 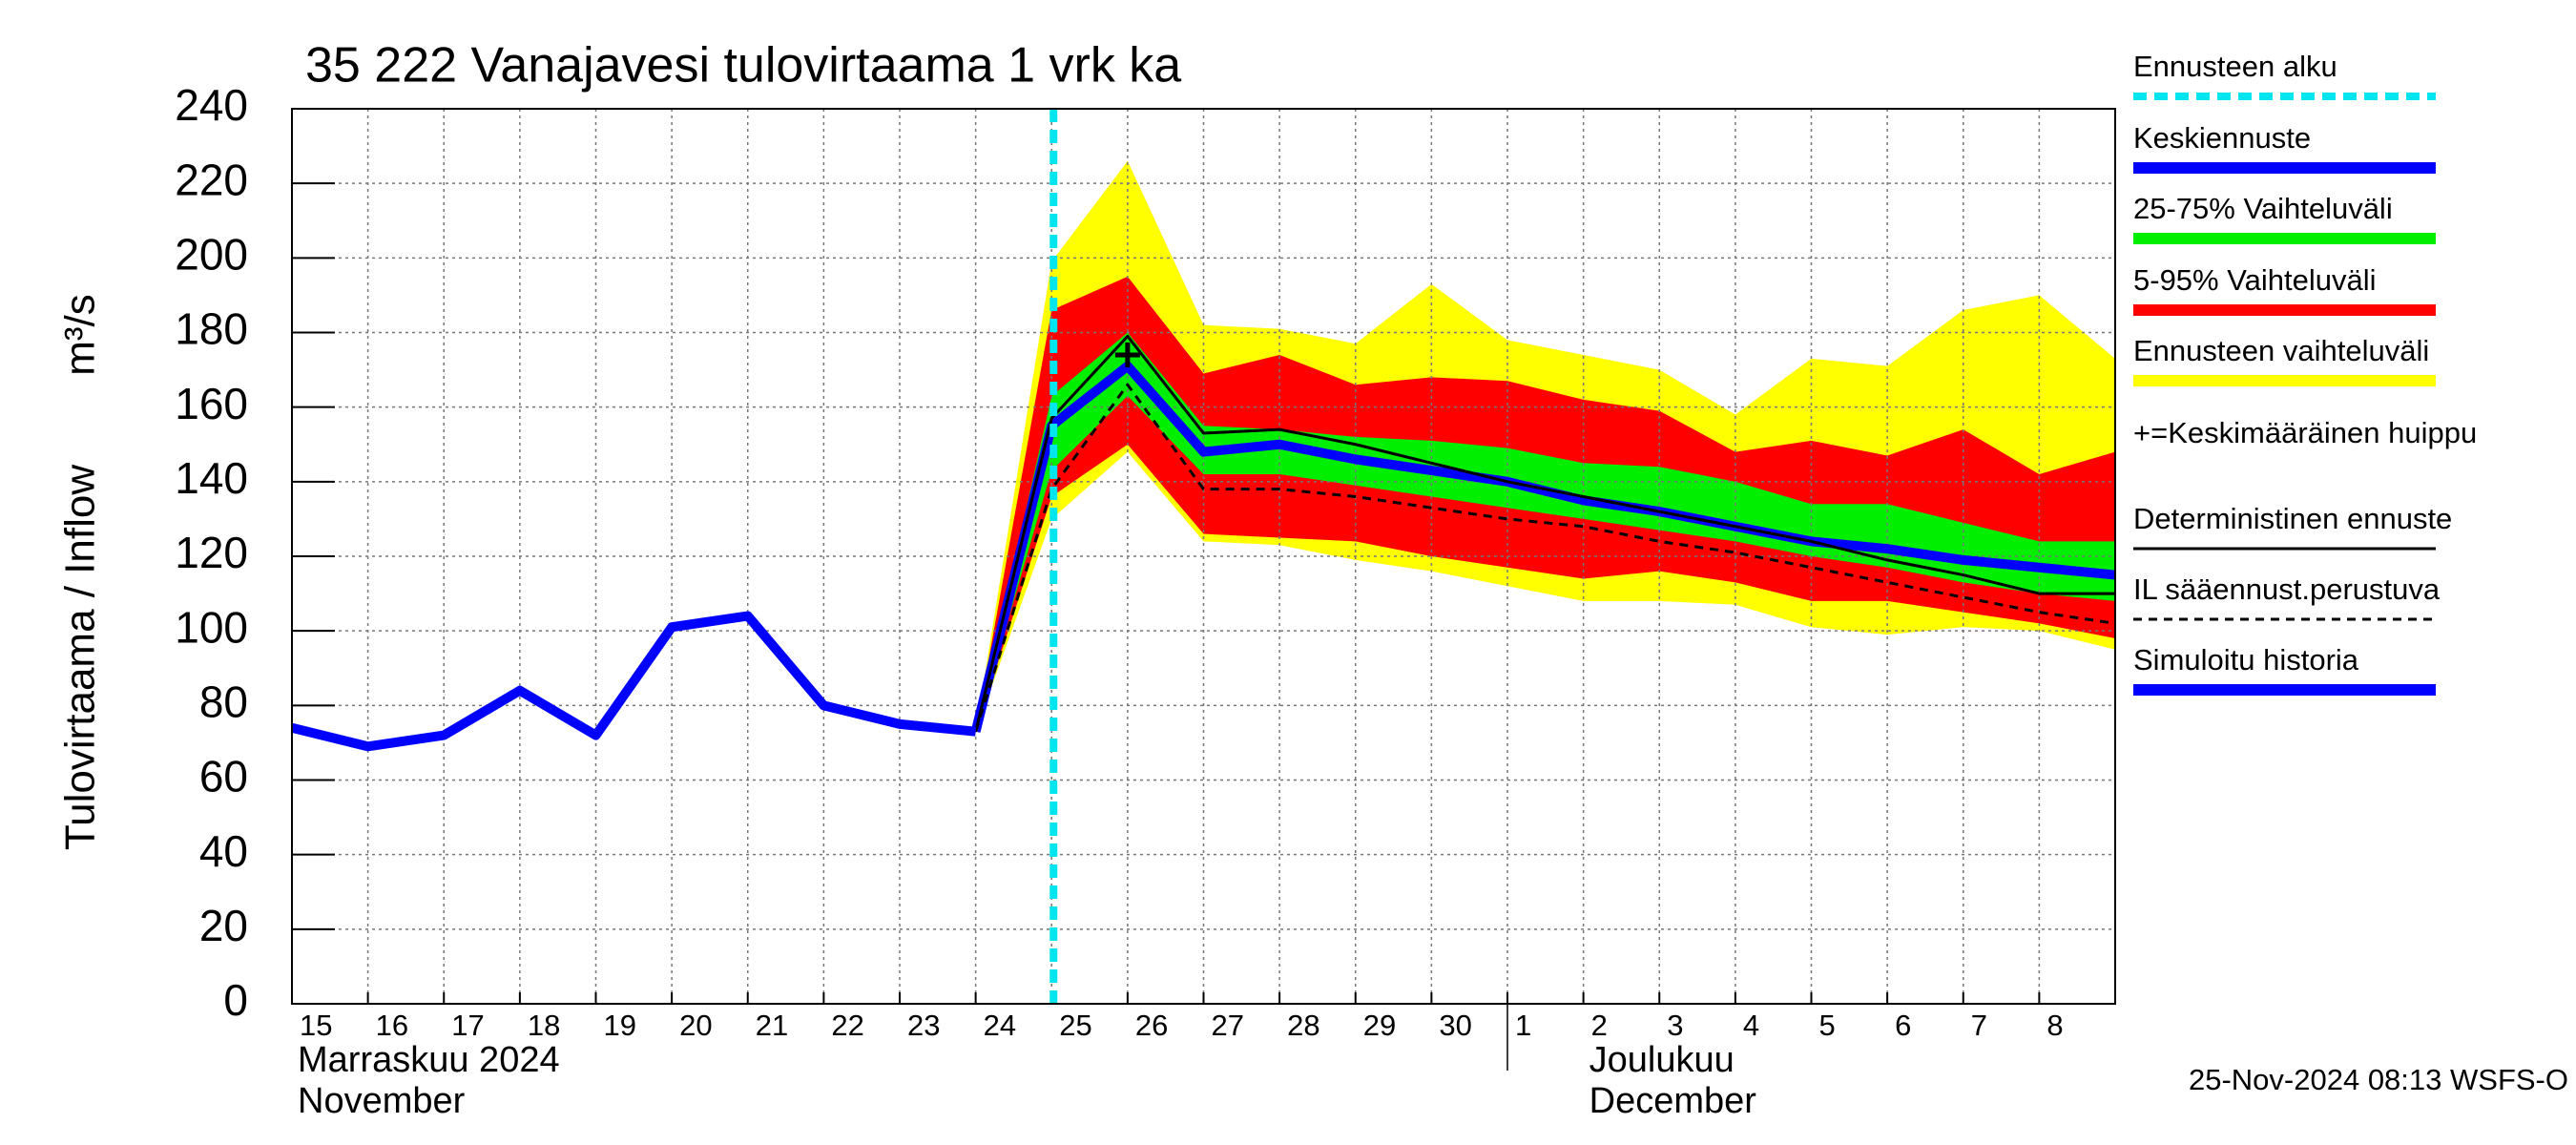 What do you see at coordinates (1455, 1025) in the screenshot?
I see `x-tick-label: 30` at bounding box center [1455, 1025].